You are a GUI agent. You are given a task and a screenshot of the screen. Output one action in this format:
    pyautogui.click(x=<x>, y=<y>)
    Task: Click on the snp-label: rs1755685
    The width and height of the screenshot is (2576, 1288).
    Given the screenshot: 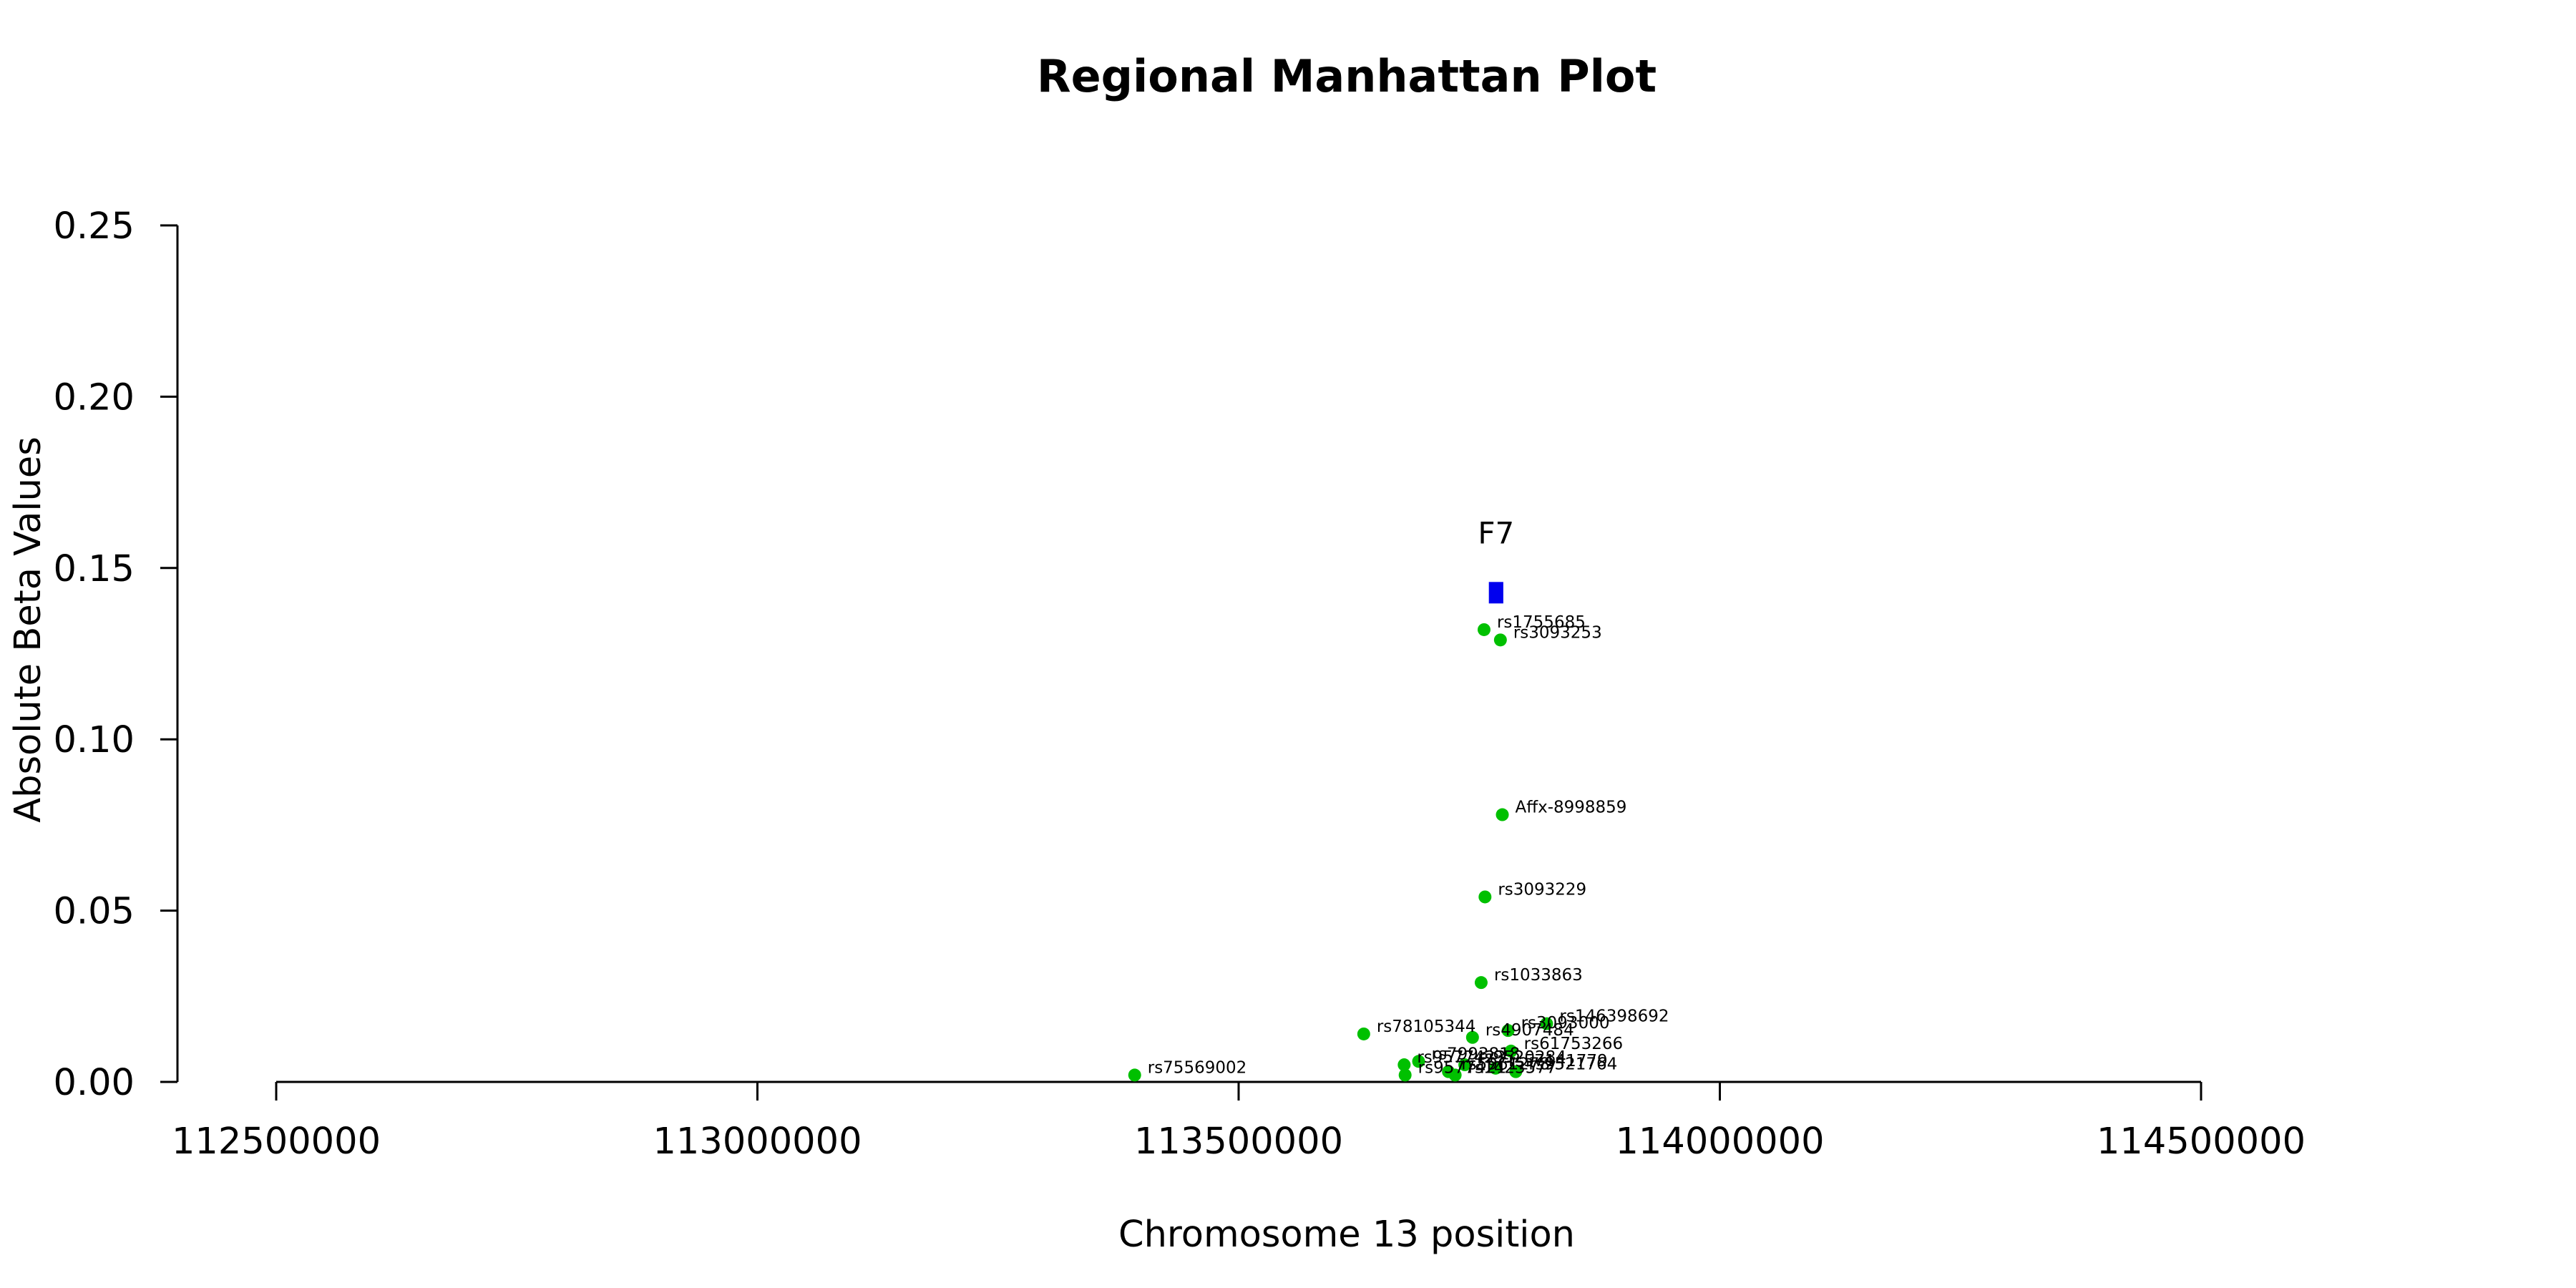 What is the action you would take?
    pyautogui.click(x=1541, y=622)
    